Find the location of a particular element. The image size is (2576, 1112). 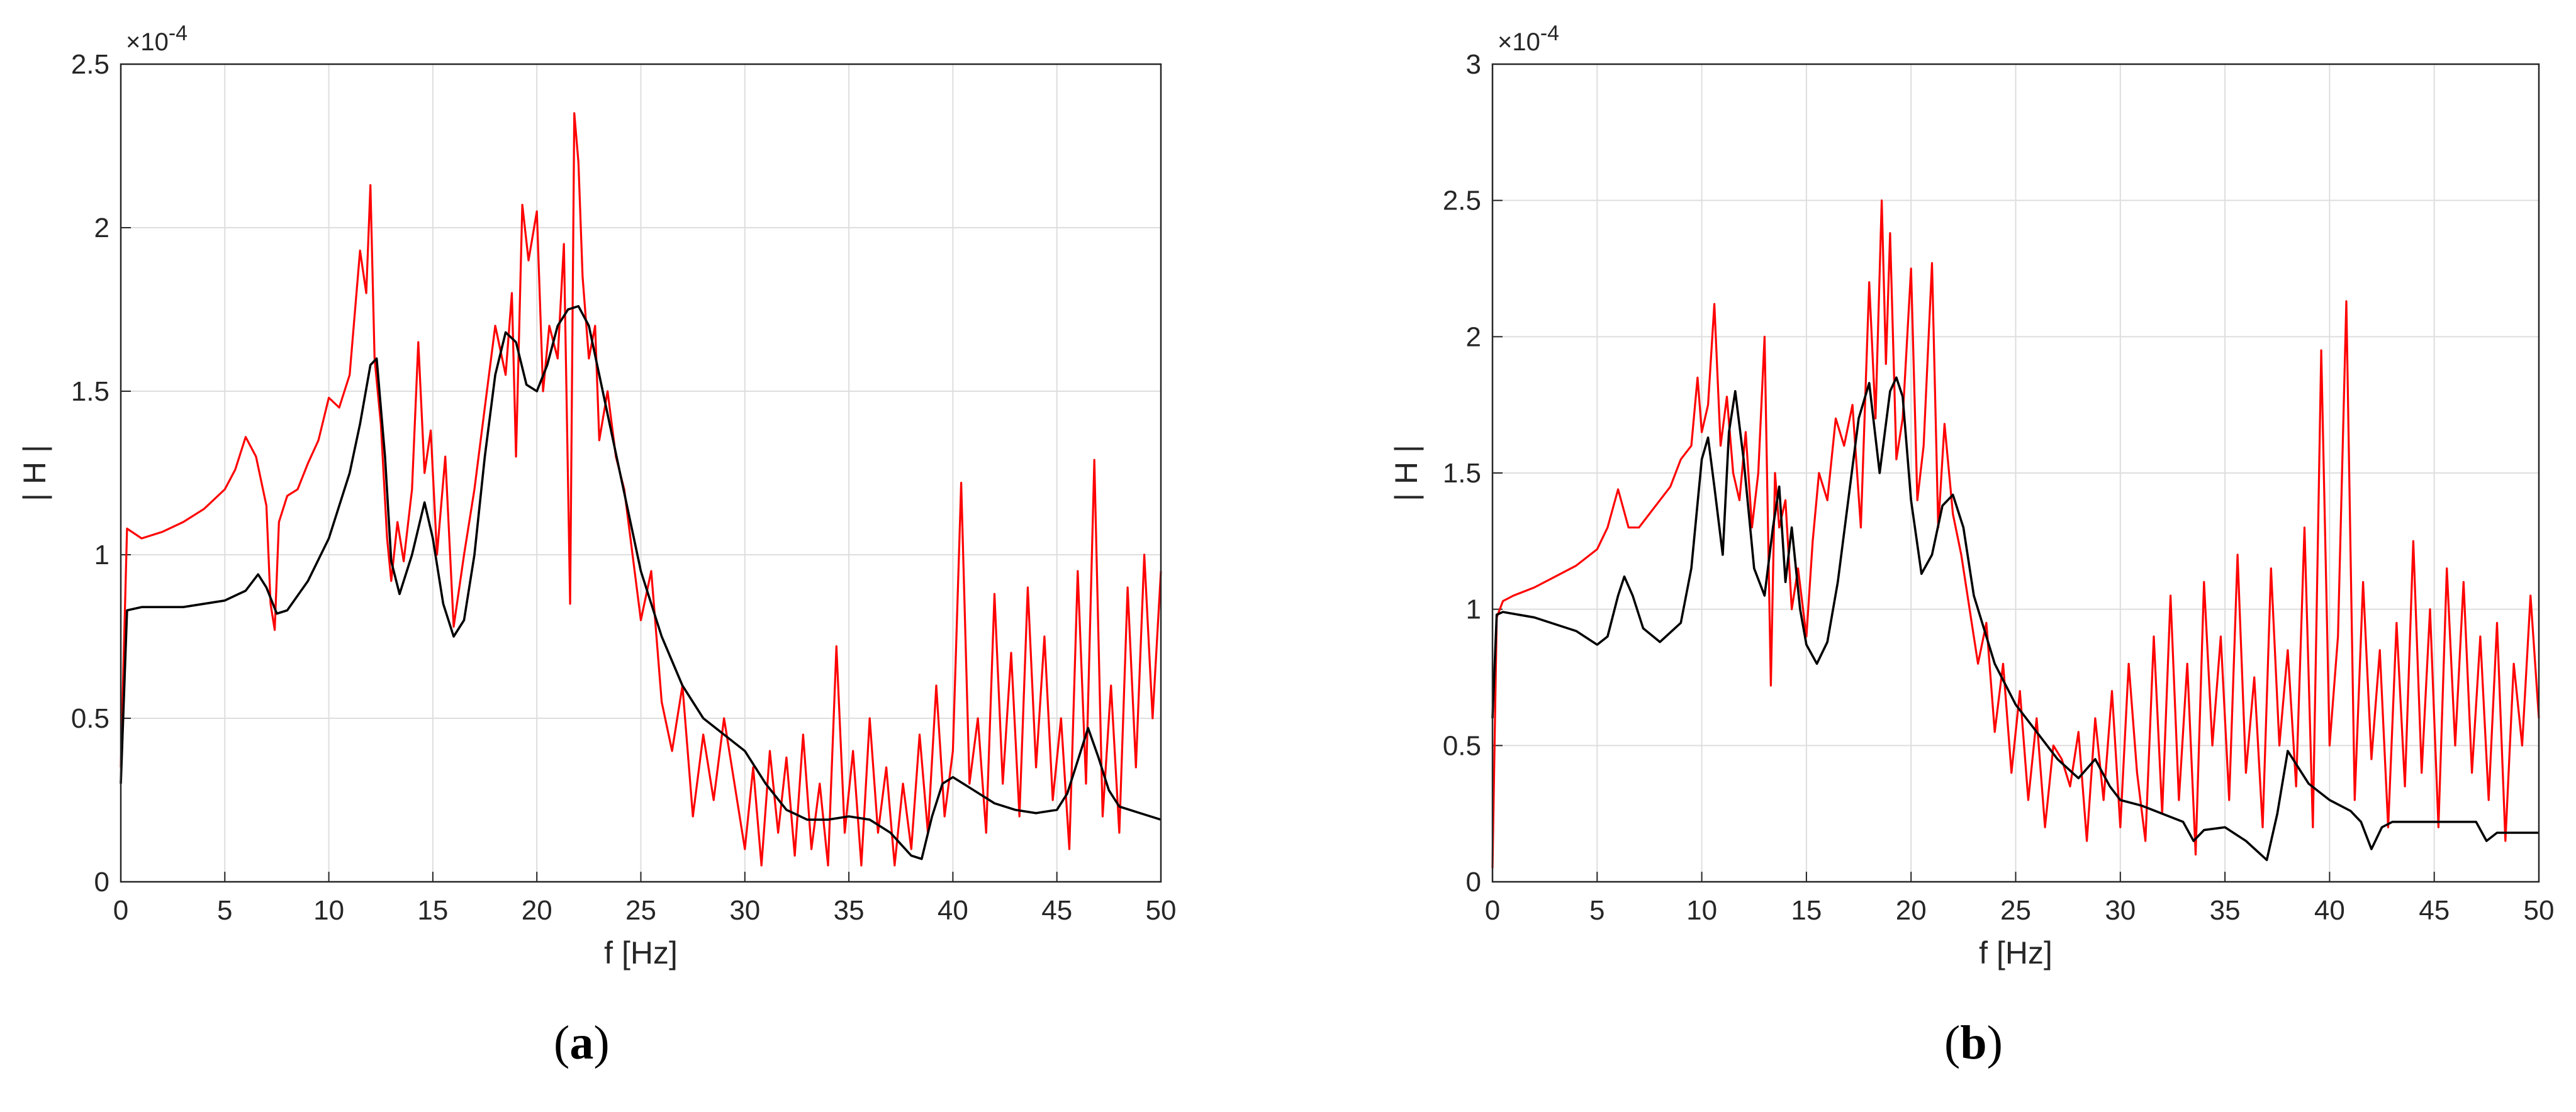

chart1-x-tick-label: 5 is located at coordinates (1596, 910).